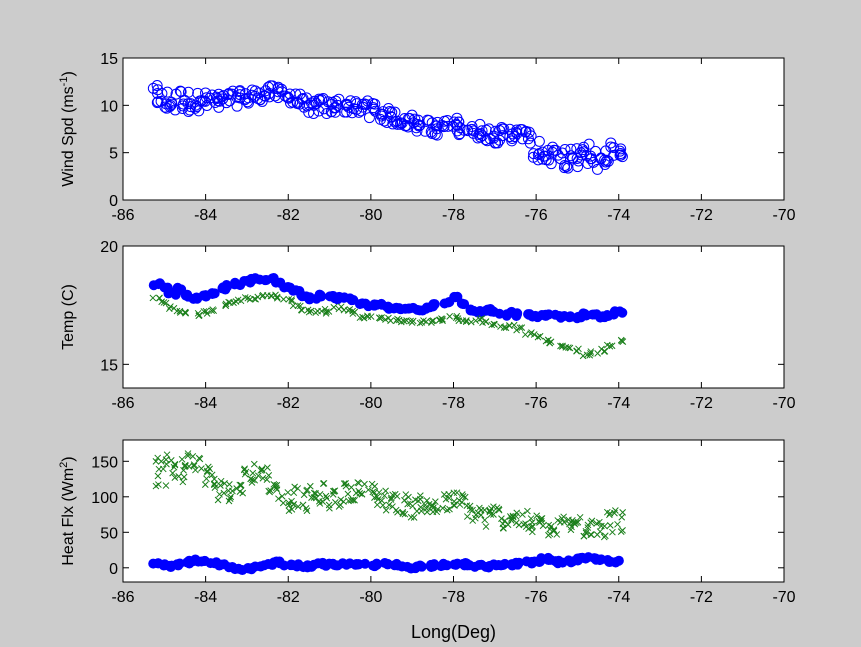 The image size is (861, 647). What do you see at coordinates (536, 403) in the screenshot?
I see `x-tick-label: -76` at bounding box center [536, 403].